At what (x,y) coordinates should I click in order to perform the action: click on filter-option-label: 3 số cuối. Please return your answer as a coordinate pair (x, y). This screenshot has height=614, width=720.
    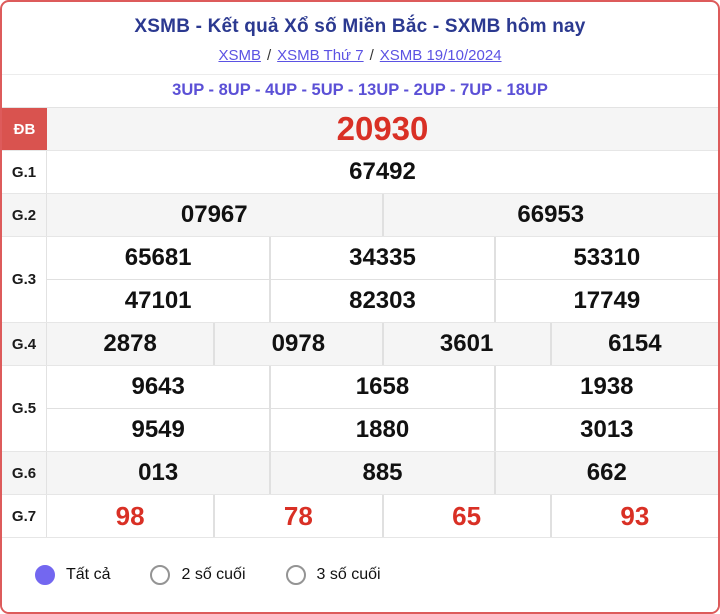
    Looking at the image, I should click on (348, 574).